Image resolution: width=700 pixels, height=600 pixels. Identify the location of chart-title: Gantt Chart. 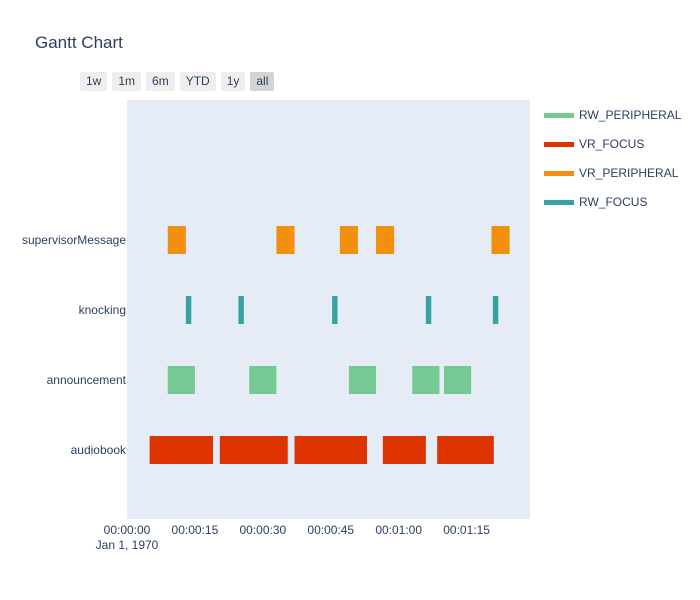
(79, 42).